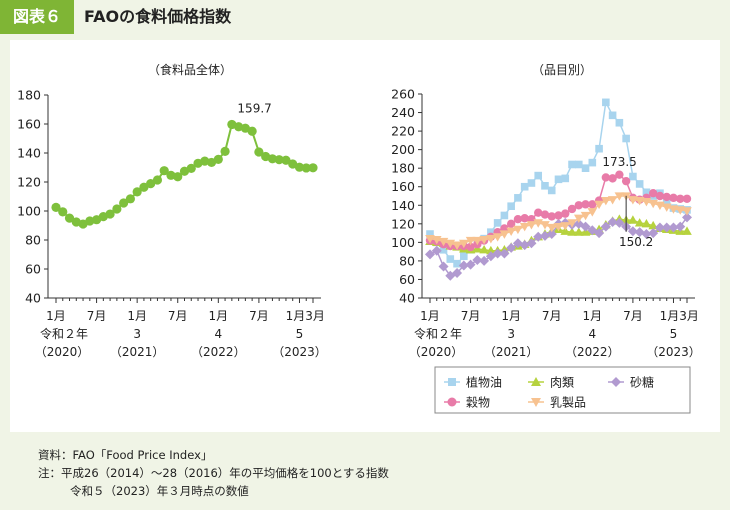 Image resolution: width=730 pixels, height=510 pixels. I want to click on legend-entry: 穀物, so click(467, 403).